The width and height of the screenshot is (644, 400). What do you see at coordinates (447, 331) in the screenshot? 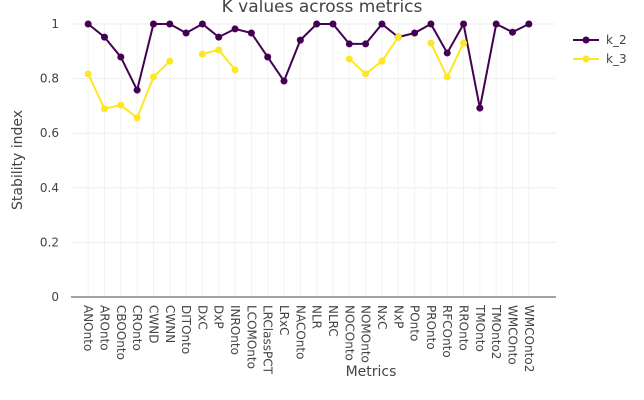
I see `x-tick-label: RFCOnto` at bounding box center [447, 331].